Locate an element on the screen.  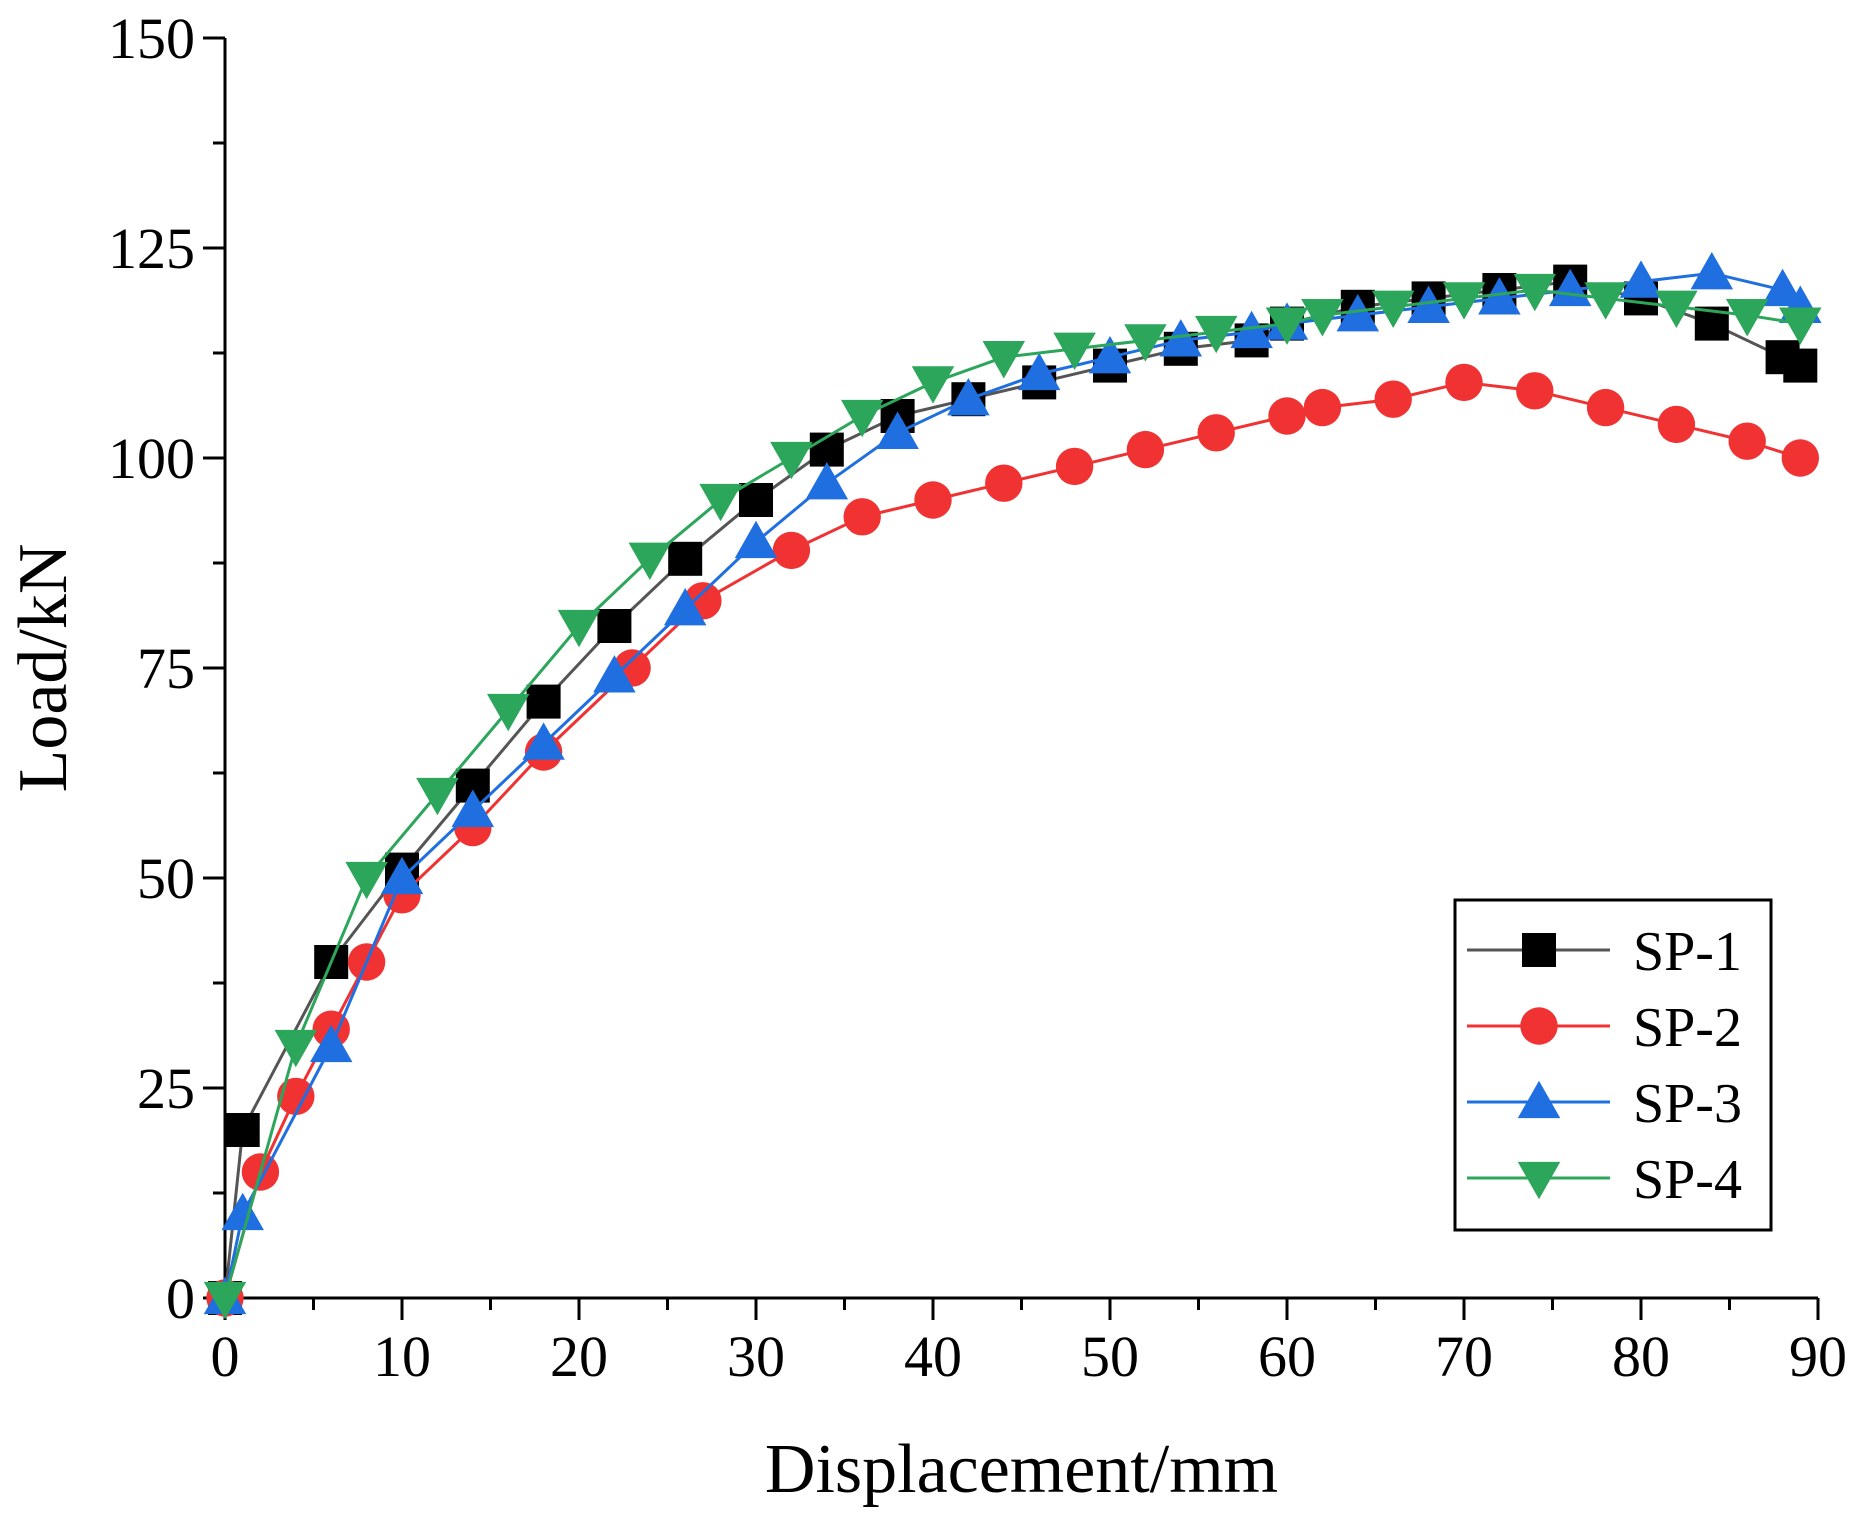
x-tick-label: 90 is located at coordinates (1818, 1356).